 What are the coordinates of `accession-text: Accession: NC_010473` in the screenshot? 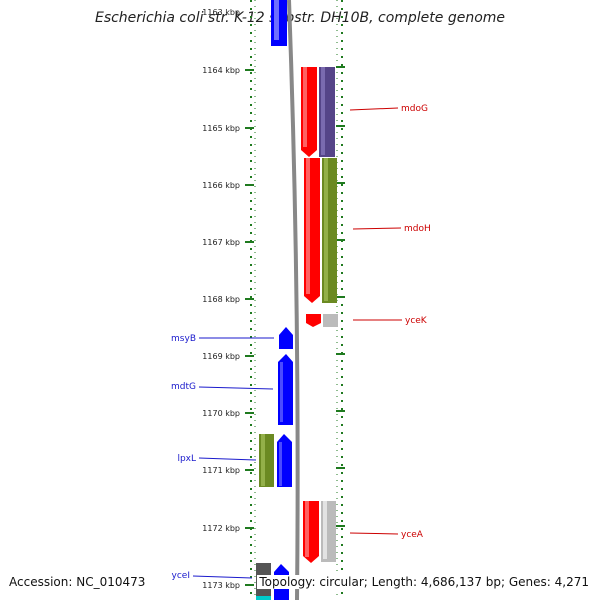 It's located at (77, 582).